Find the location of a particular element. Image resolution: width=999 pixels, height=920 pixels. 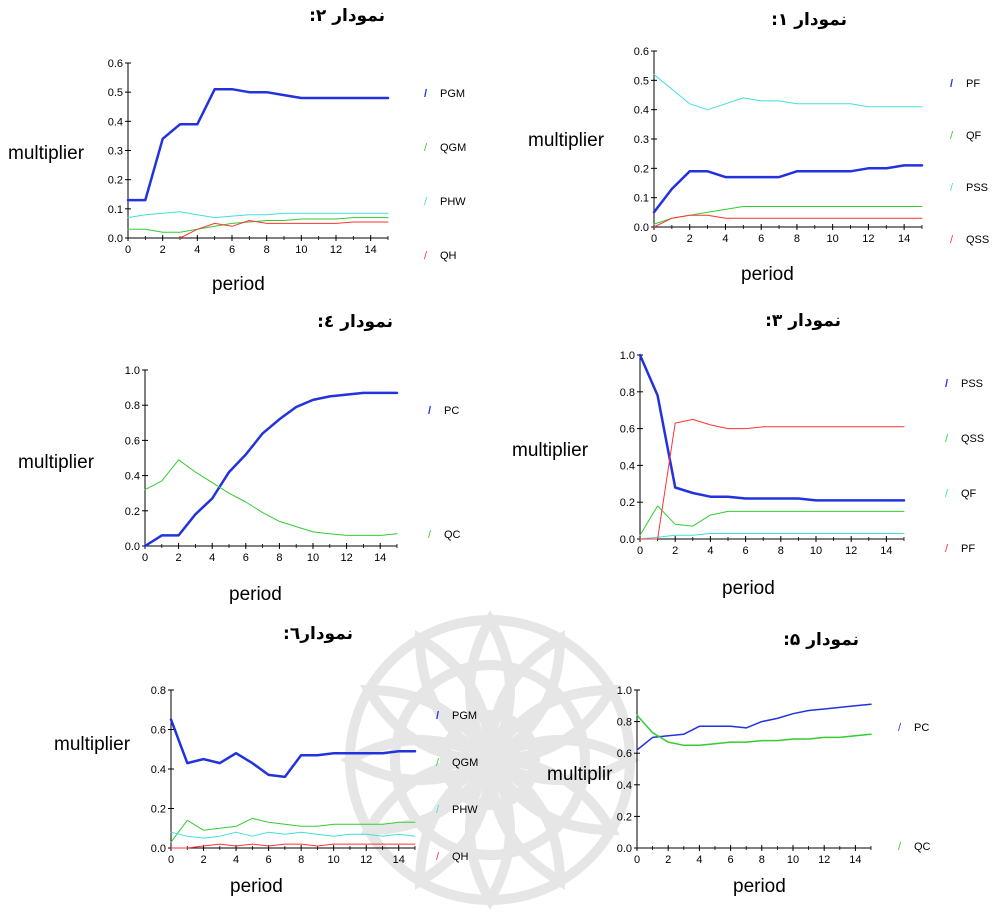

x-tick-label: 2 is located at coordinates (675, 551).